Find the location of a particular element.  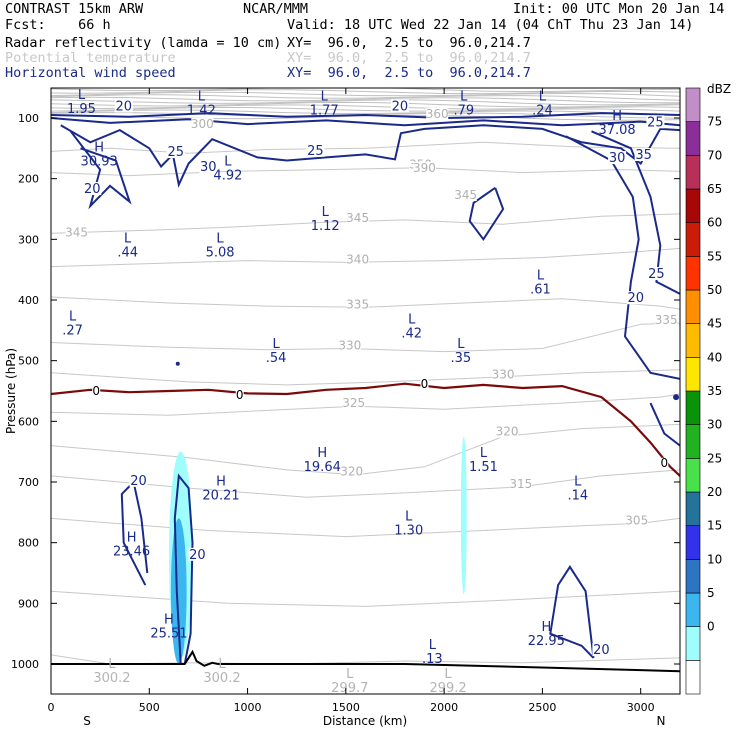

x-tick-label: 500 is located at coordinates (149, 707).